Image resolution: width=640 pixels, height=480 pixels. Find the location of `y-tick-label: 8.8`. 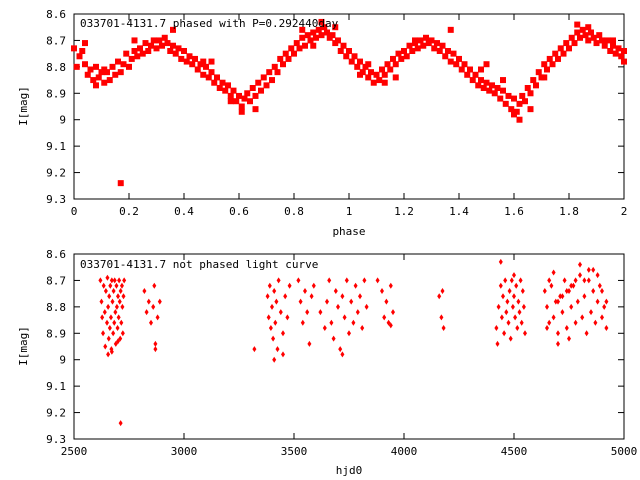

y-tick-label: 8.8 is located at coordinates (56, 307).